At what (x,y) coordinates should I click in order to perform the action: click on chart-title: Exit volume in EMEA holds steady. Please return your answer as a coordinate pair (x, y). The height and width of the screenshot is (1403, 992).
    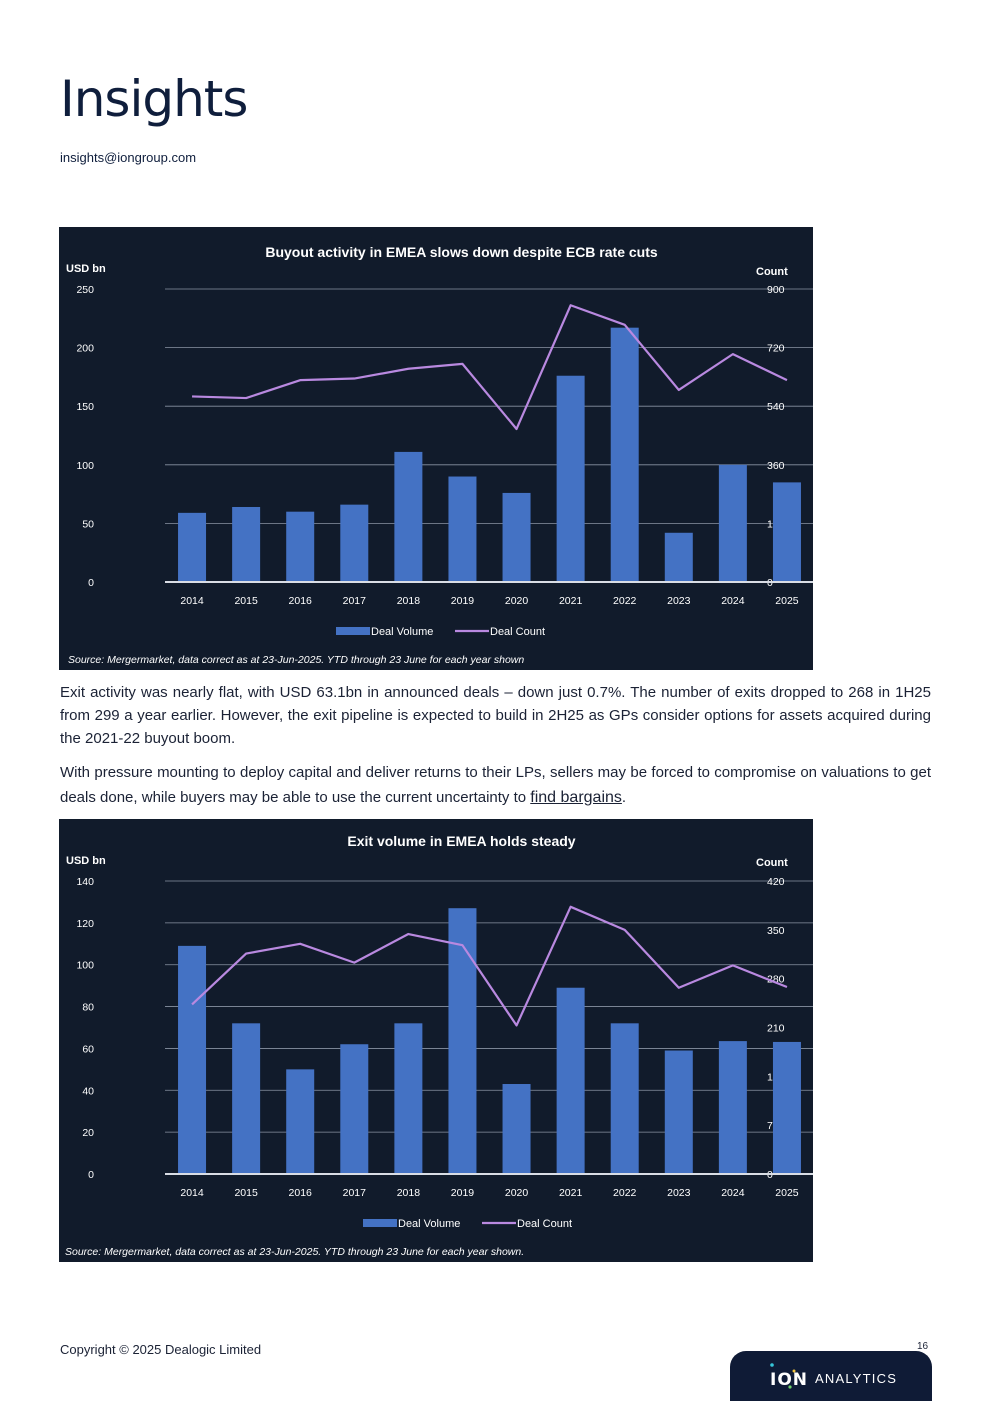
    Looking at the image, I should click on (461, 841).